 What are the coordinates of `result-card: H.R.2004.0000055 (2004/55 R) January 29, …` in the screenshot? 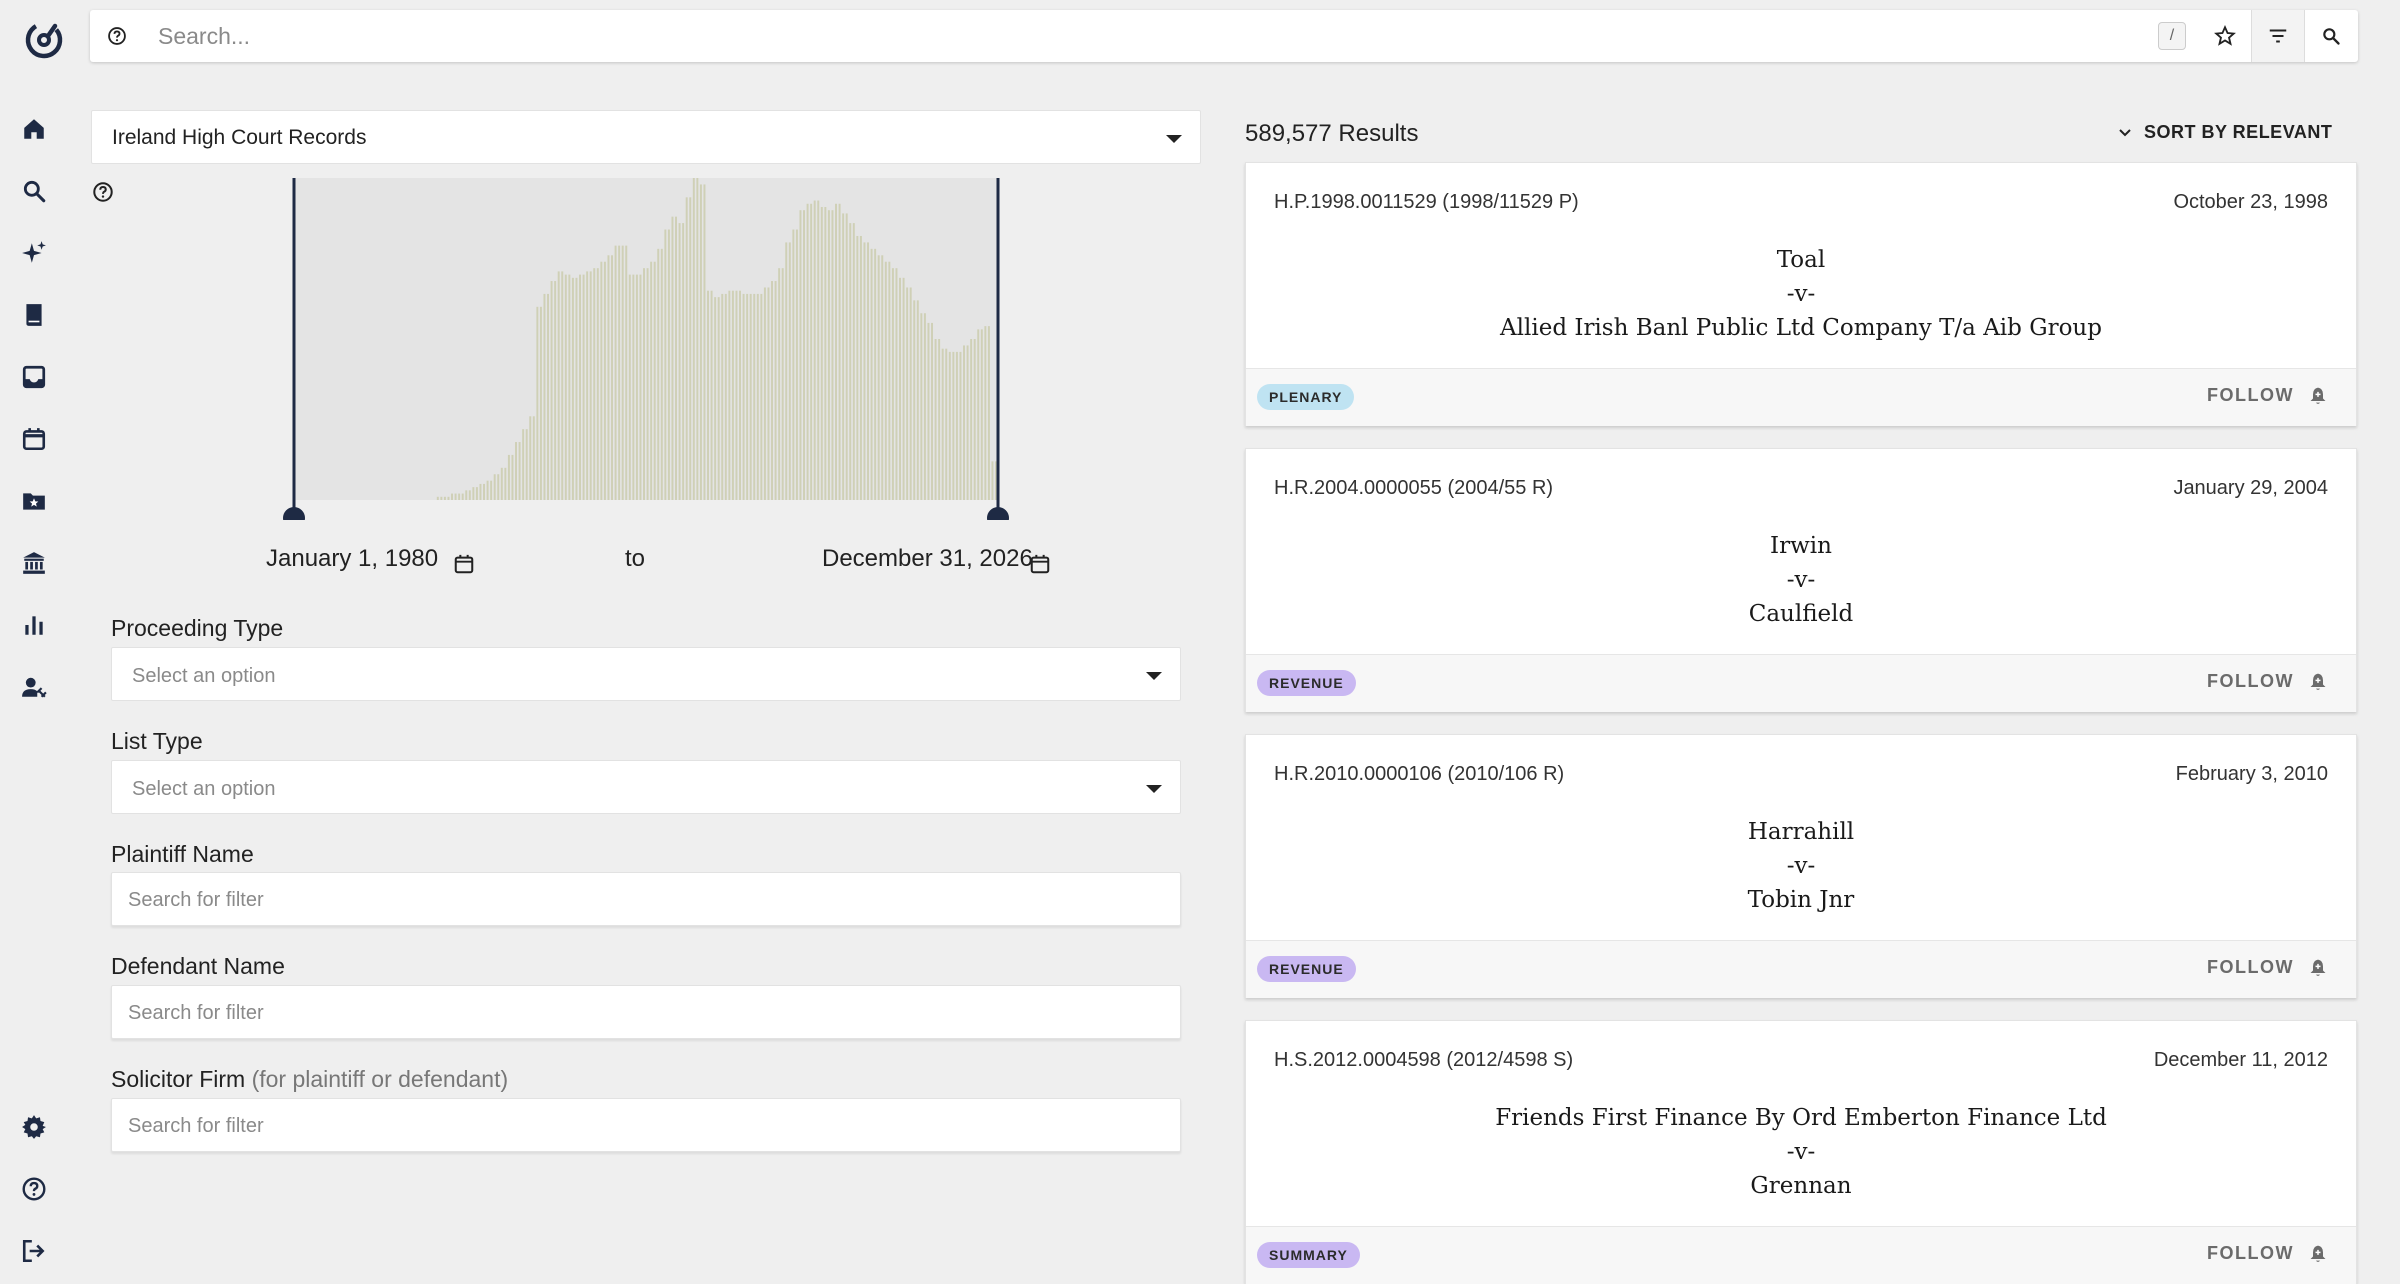 It's located at (1801, 580).